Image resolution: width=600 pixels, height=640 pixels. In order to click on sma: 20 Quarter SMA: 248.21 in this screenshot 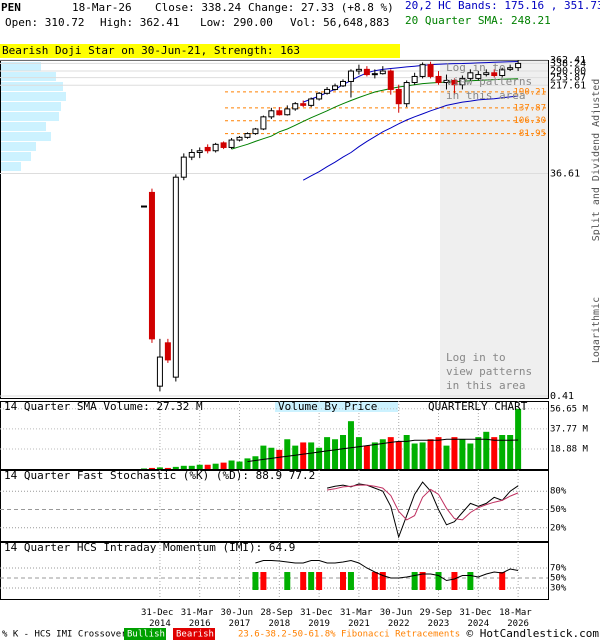, I will do `click(478, 20)`.